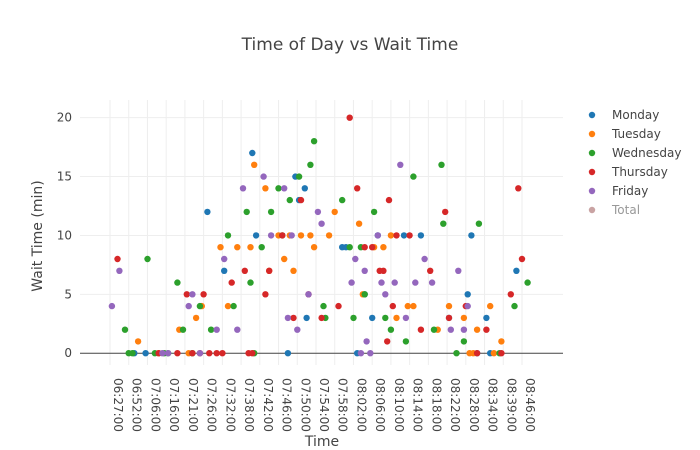  Describe the element at coordinates (436, 405) in the screenshot. I see `x-tick-label: 08:18:00` at that location.